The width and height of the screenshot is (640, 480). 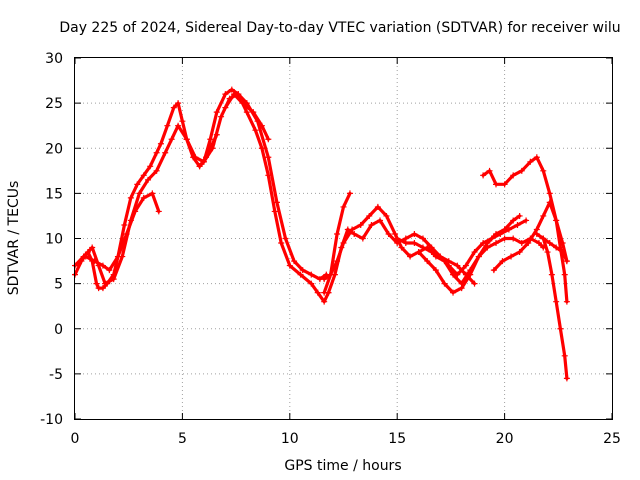 I want to click on y-tick-label: 0, so click(x=58, y=330).